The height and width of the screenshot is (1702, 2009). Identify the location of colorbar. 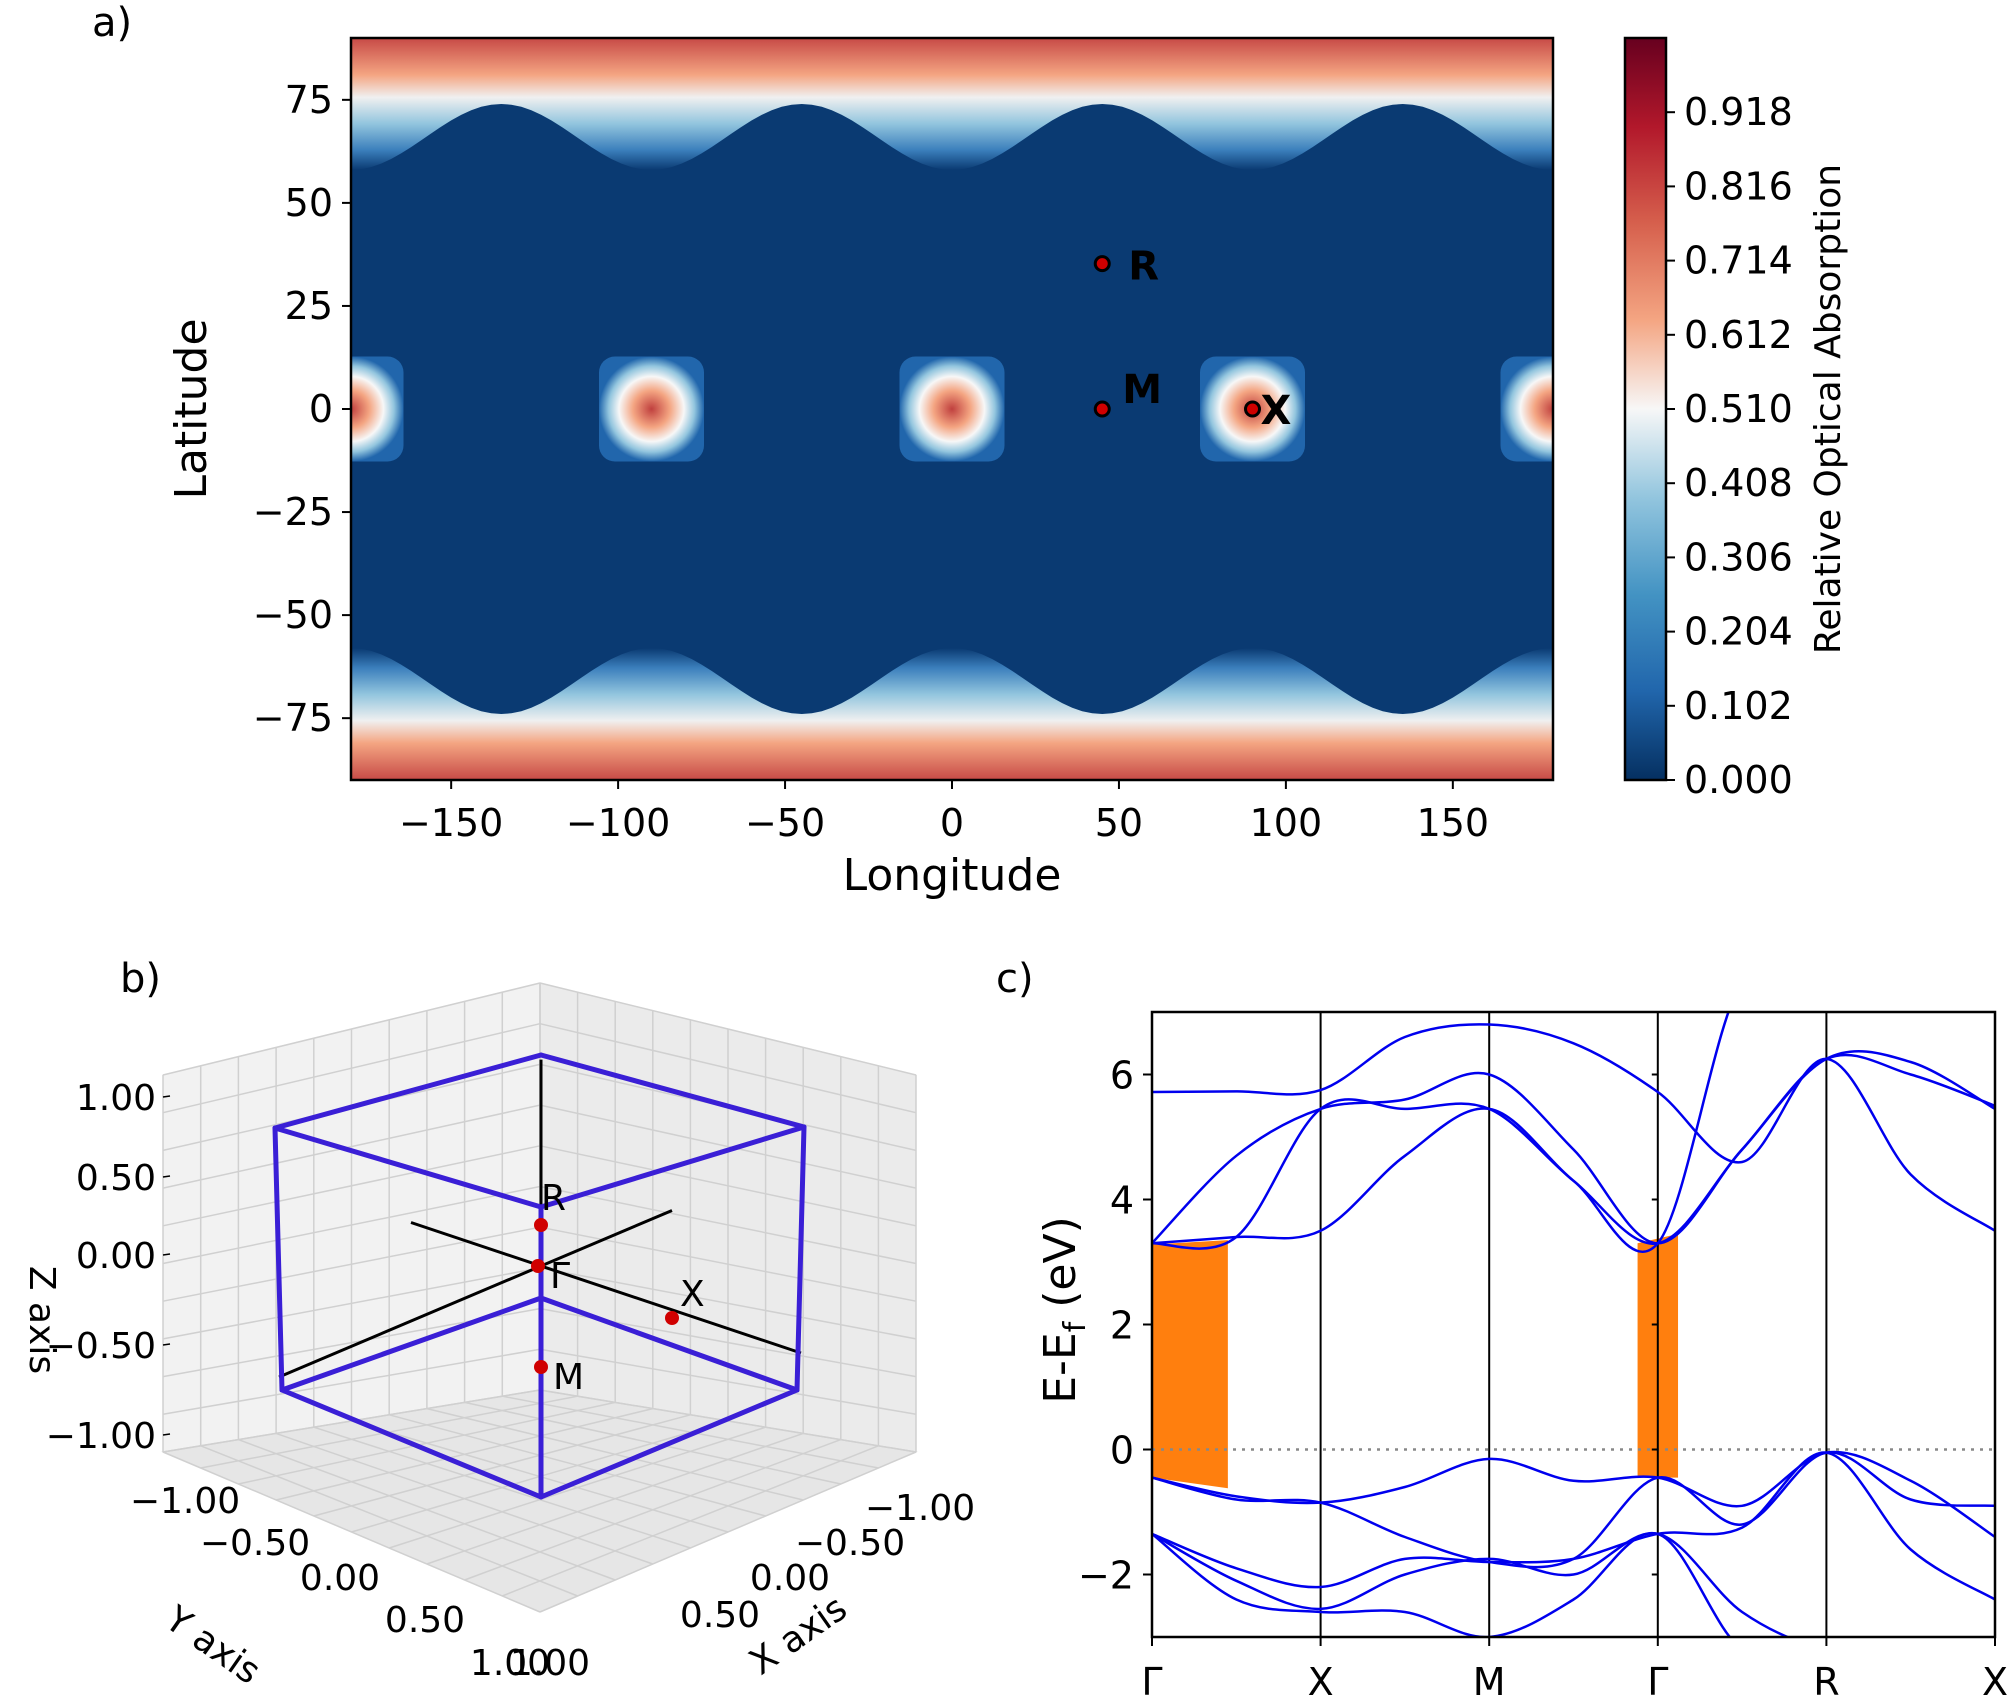
(1645, 409).